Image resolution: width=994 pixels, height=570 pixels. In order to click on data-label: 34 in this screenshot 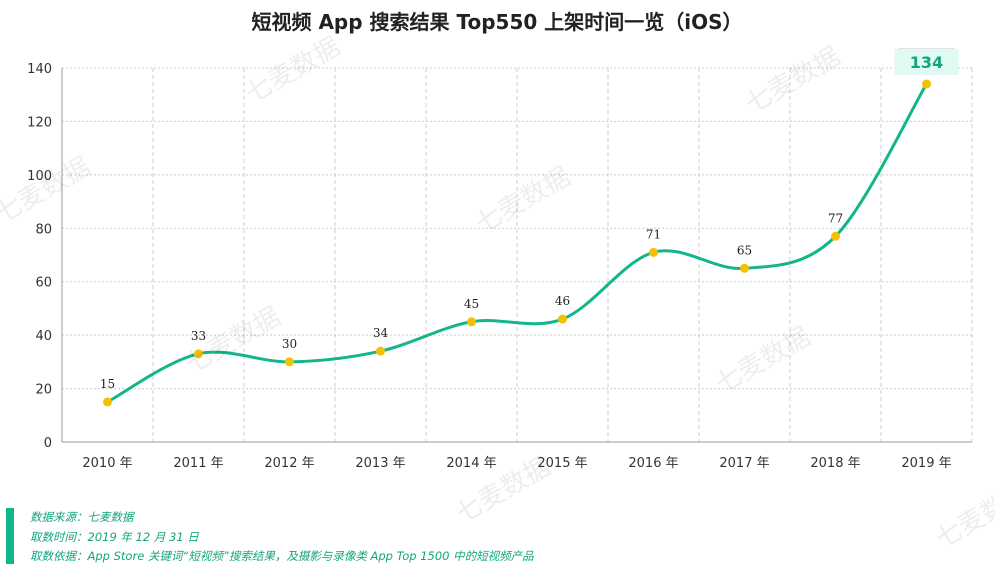, I will do `click(381, 333)`.